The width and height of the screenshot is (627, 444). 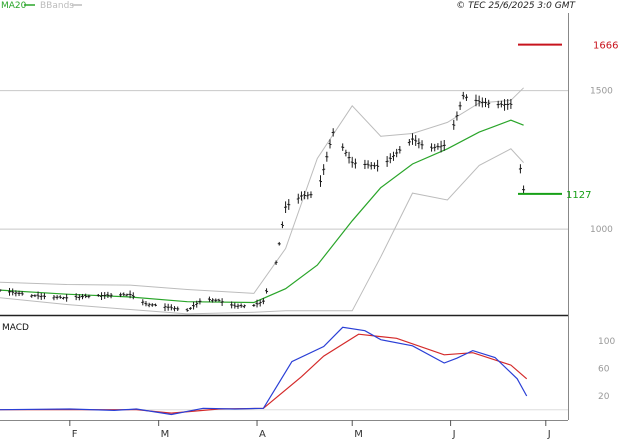 I want to click on resistance-level-label: 1666, so click(x=605, y=46).